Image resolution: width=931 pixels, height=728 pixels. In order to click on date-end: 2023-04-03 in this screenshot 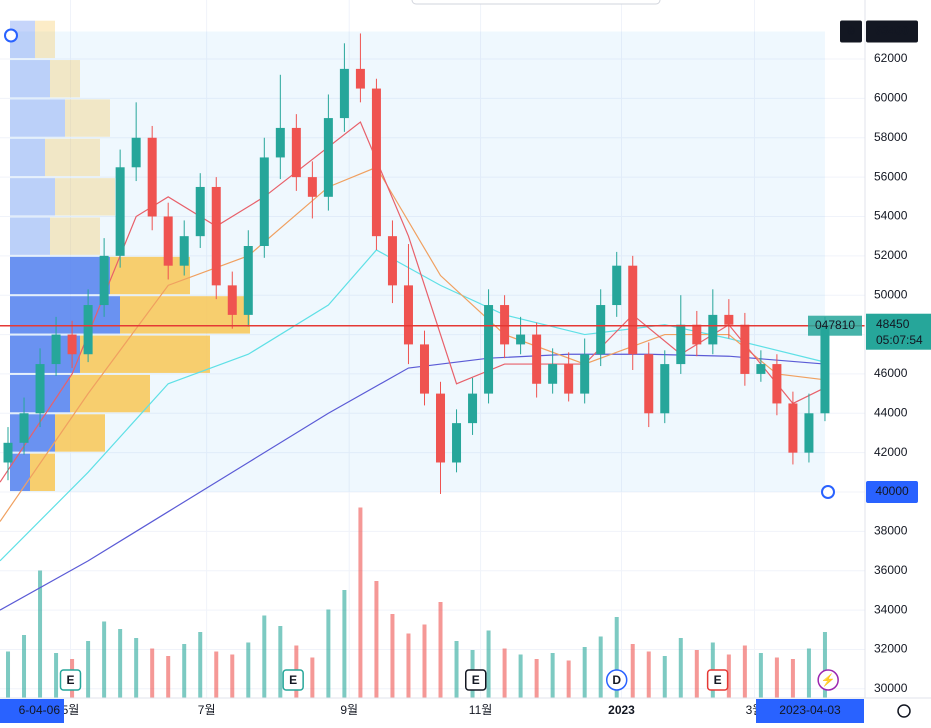, I will do `click(810, 710)`.